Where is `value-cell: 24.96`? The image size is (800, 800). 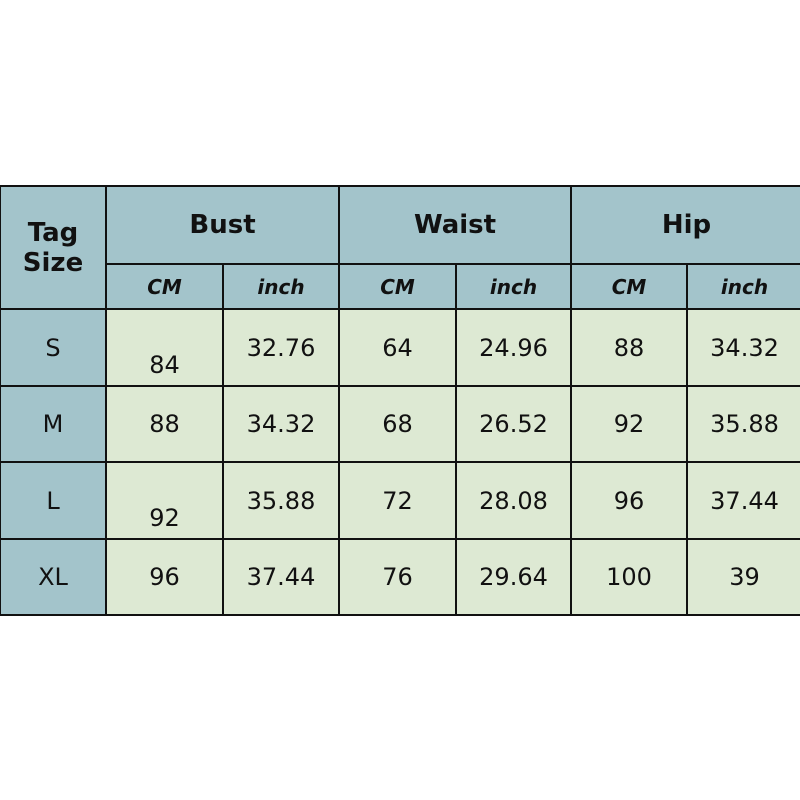
value-cell: 24.96 is located at coordinates (514, 347).